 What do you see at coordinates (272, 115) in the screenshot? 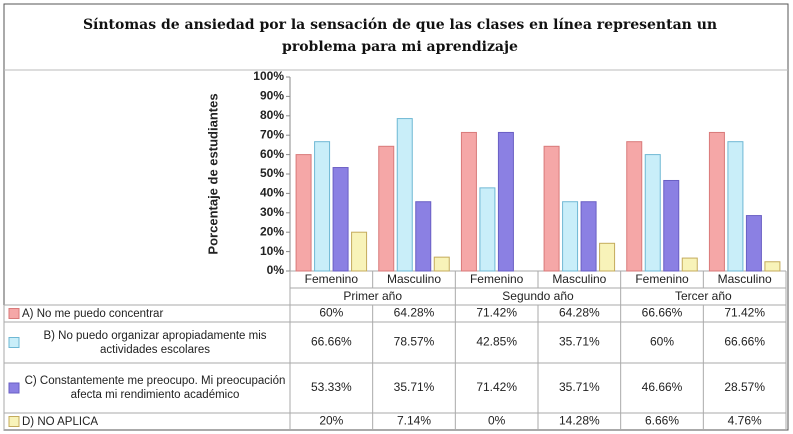
I see `y-tick-label: 80%` at bounding box center [272, 115].